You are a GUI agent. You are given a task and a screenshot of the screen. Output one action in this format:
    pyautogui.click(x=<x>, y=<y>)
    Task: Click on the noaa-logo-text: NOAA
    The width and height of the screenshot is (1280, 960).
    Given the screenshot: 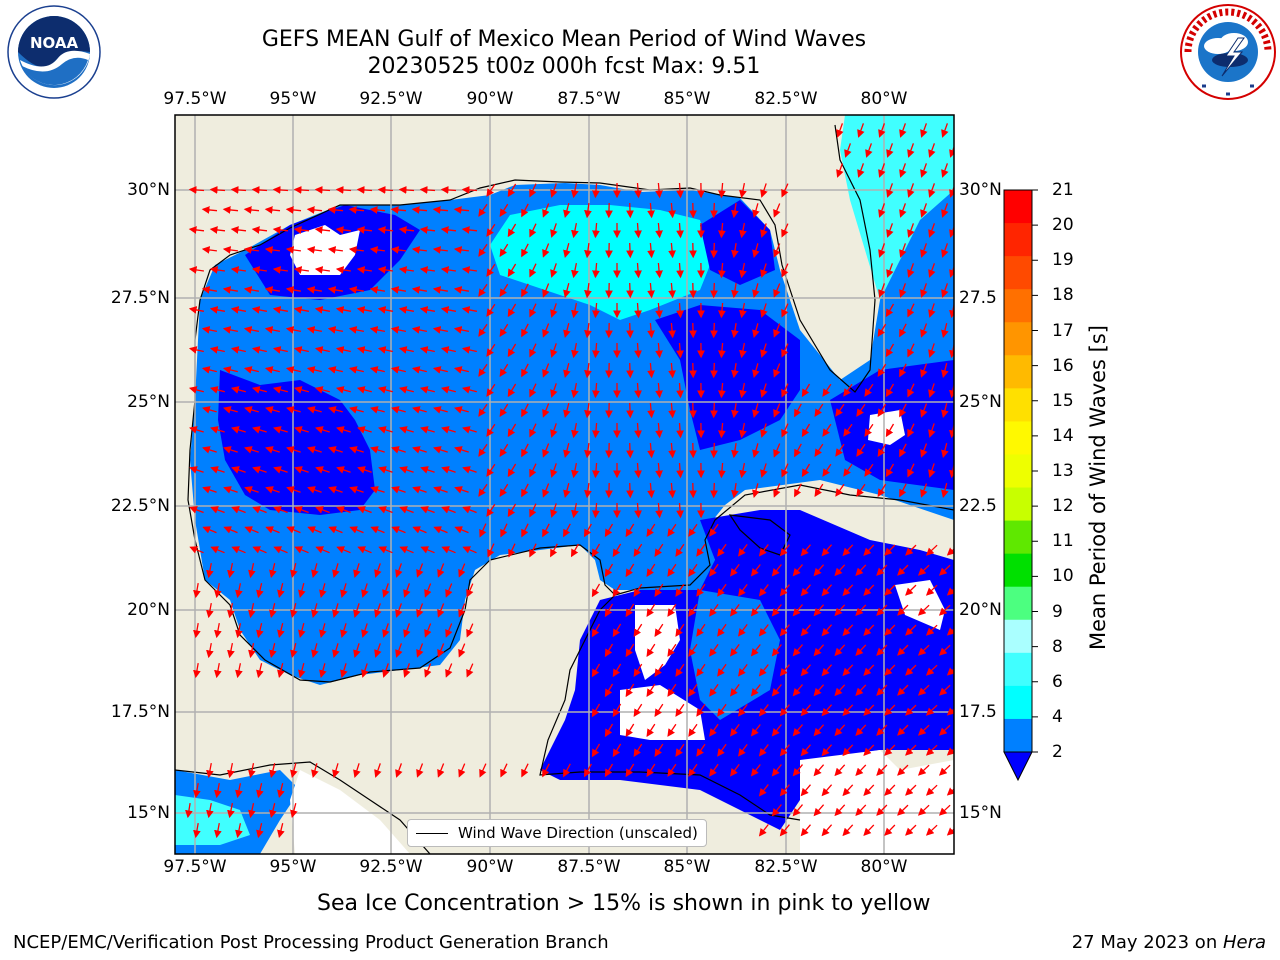 What is the action you would take?
    pyautogui.click(x=54, y=43)
    